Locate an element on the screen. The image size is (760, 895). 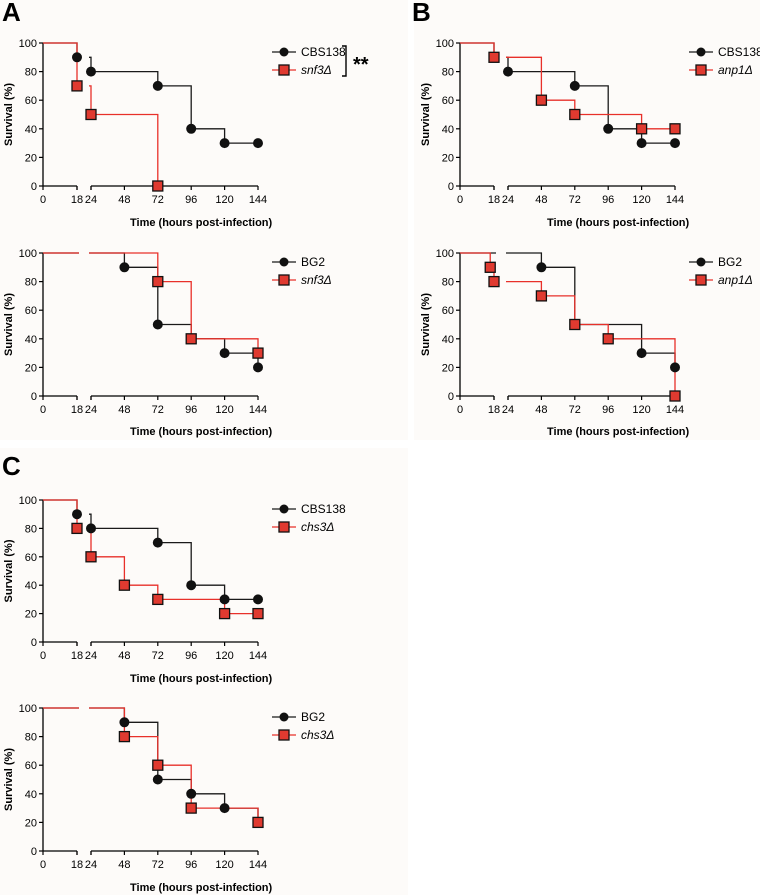
panel-letter-c: C is located at coordinates (11, 466).